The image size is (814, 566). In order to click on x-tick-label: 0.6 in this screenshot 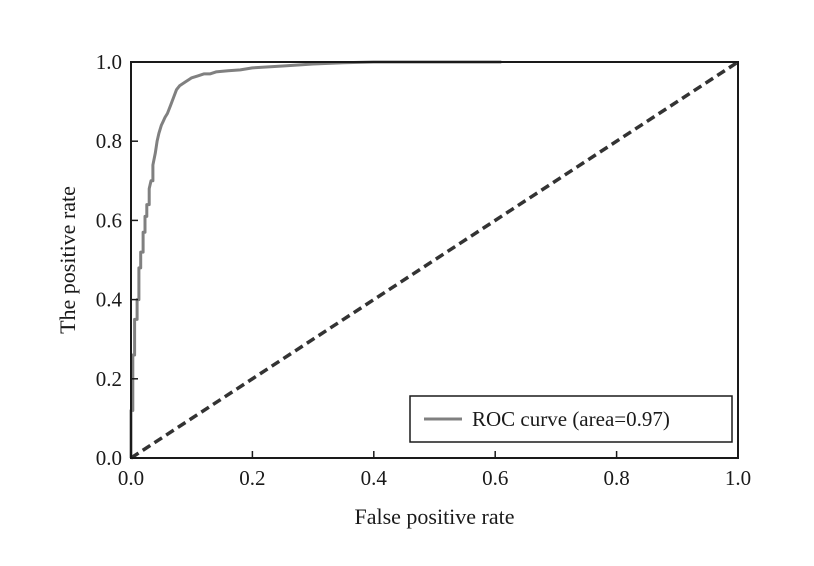, I will do `click(495, 478)`.